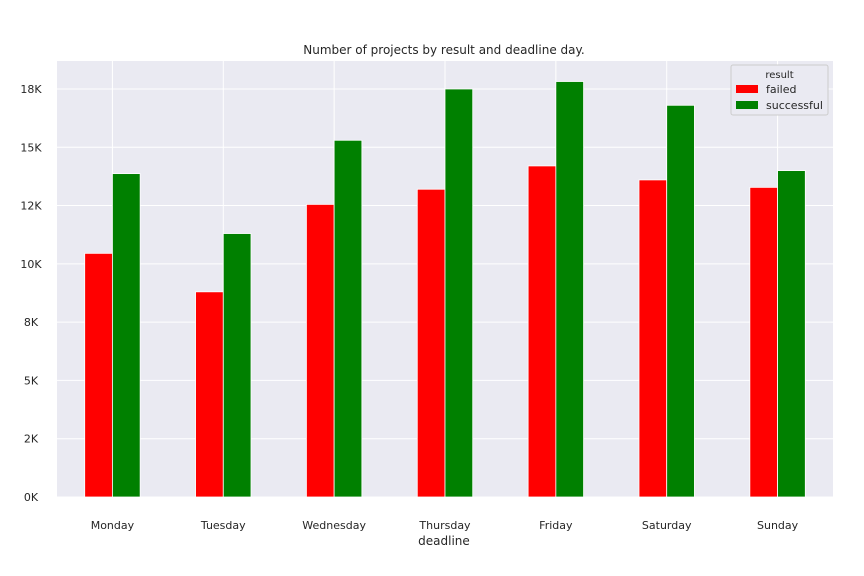 The width and height of the screenshot is (864, 576). What do you see at coordinates (680, 301) in the screenshot?
I see `bar-successful-saturday` at bounding box center [680, 301].